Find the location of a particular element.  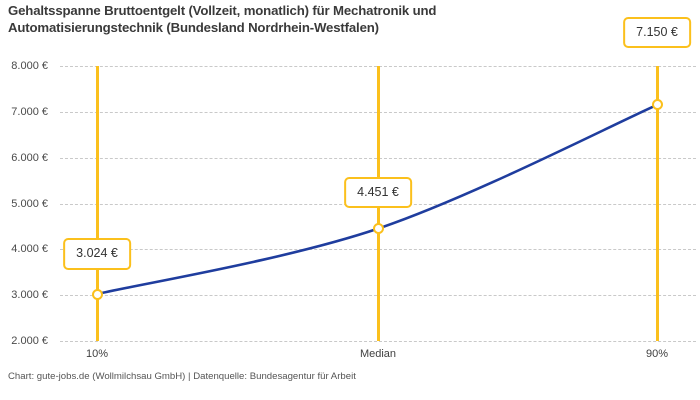

x-axis-tick-label: 90% is located at coordinates (657, 354).